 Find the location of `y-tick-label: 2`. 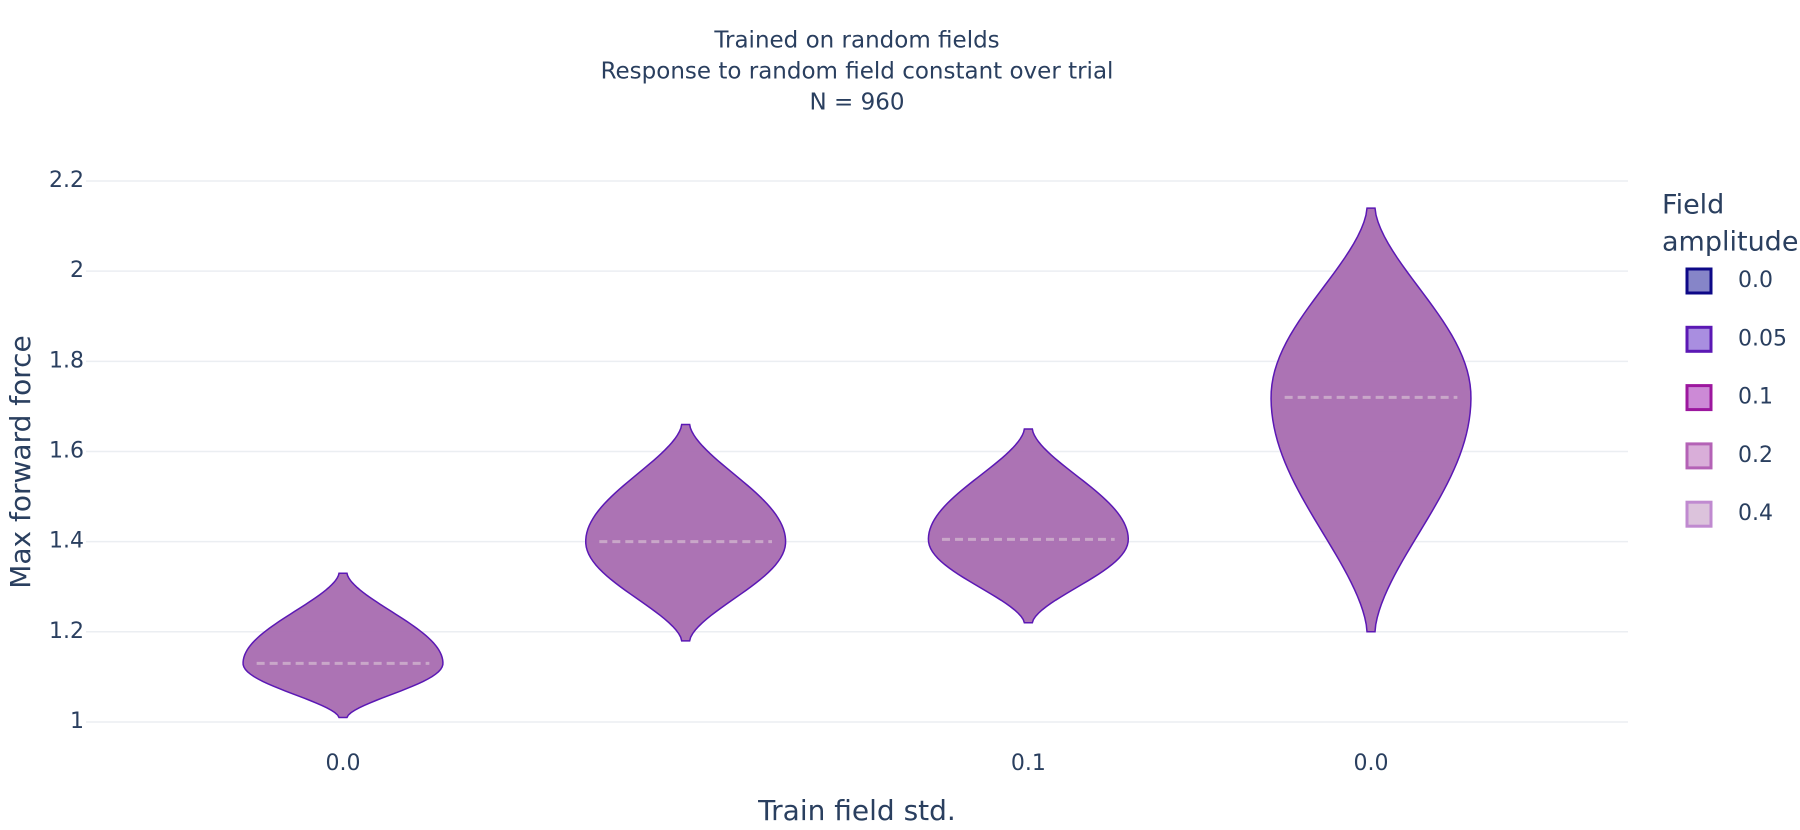

y-tick-label: 2 is located at coordinates (77, 270).